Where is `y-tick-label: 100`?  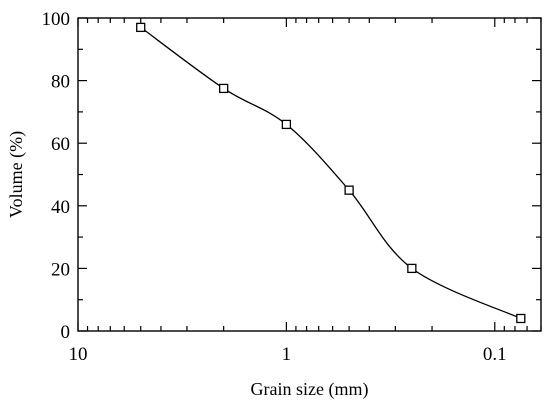 y-tick-label: 100 is located at coordinates (56, 19).